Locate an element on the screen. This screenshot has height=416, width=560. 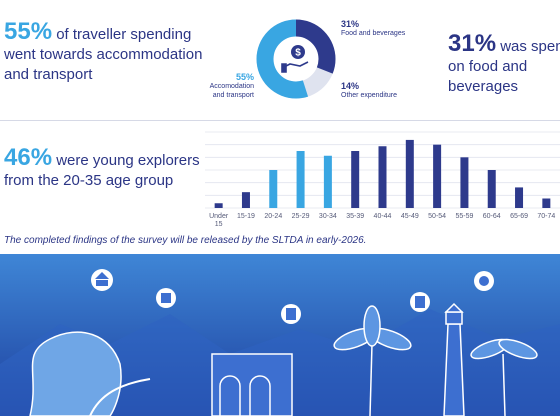
chart-tick-label: 55-59 is located at coordinates (464, 216).